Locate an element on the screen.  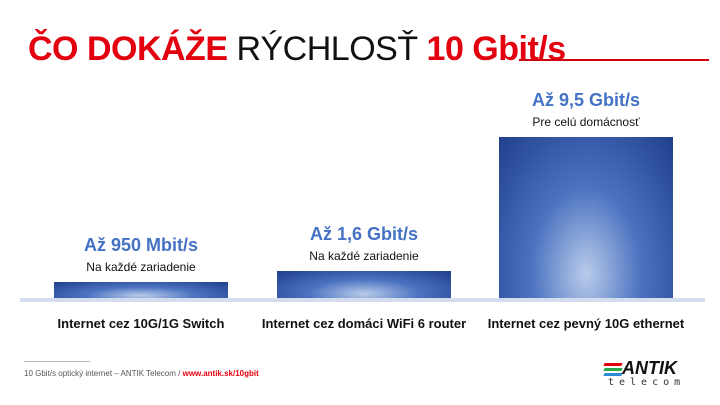
footer-link: www.antik.sk/10gbit is located at coordinates (220, 373).